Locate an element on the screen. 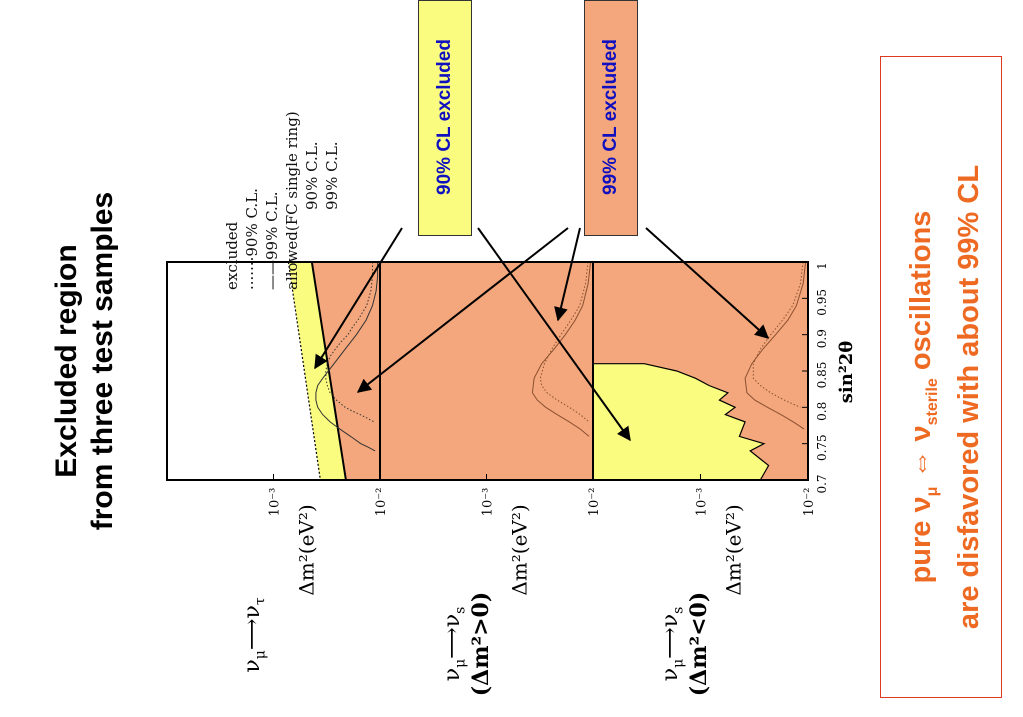 The image size is (1023, 717). callout-99cl: 99% CL excluded is located at coordinates (611, 118).